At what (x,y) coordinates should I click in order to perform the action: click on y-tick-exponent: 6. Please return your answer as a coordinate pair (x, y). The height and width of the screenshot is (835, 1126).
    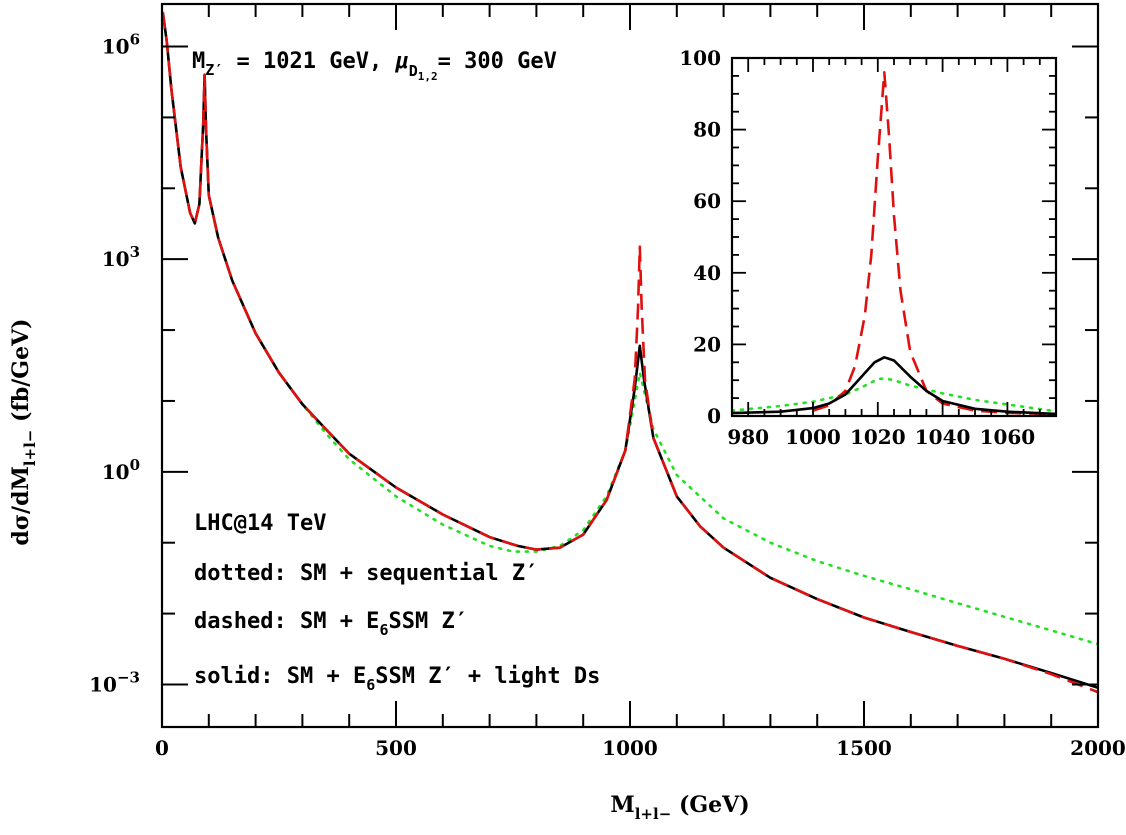
    Looking at the image, I should click on (135, 40).